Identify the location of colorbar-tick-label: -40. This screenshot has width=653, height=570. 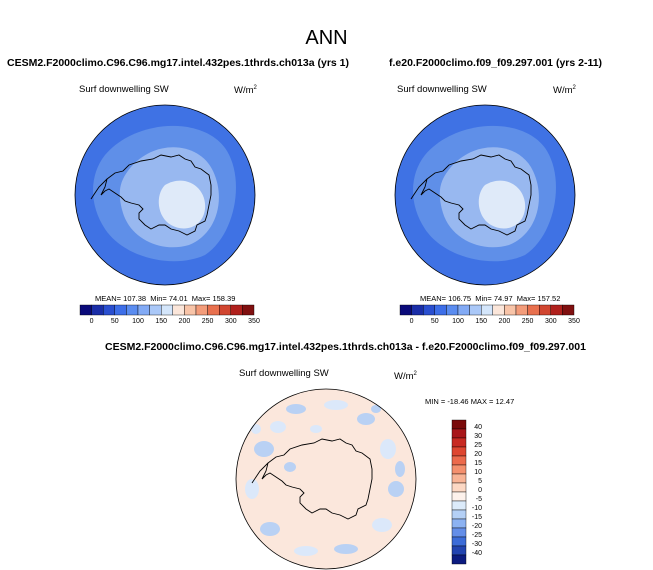
(476, 553).